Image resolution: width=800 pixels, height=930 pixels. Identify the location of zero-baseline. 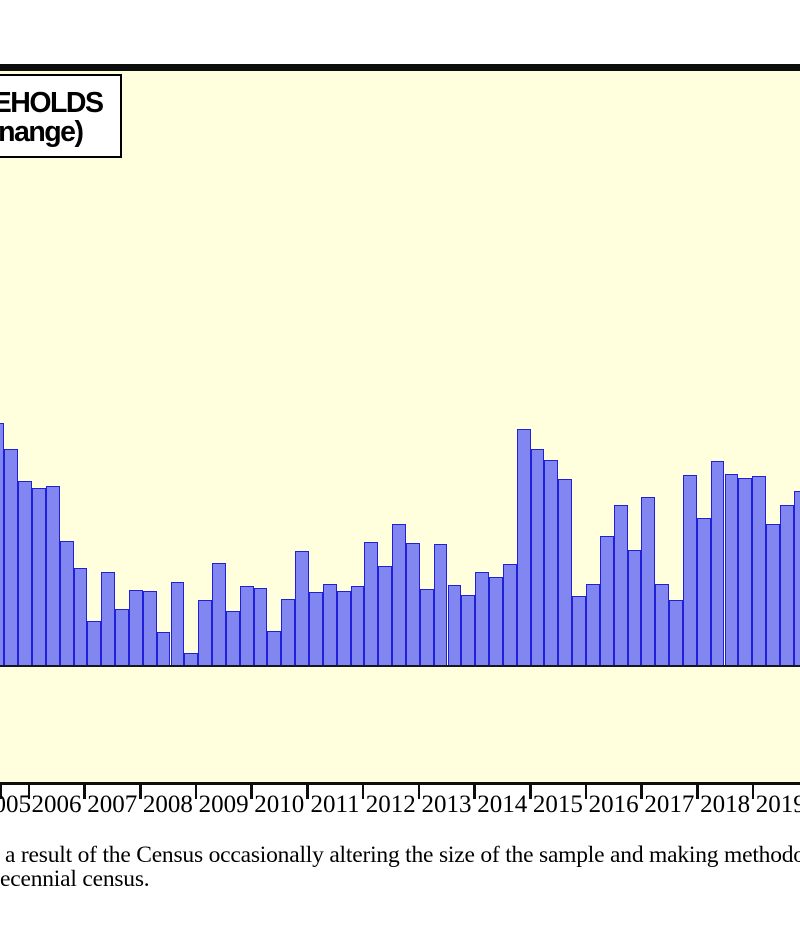
(400, 665).